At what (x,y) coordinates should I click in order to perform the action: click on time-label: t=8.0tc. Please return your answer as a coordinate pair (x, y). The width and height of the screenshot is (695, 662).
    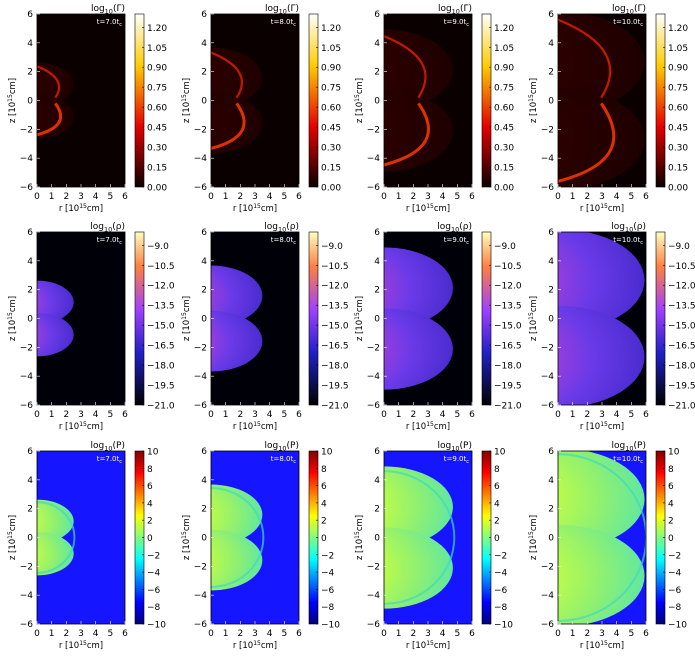
    Looking at the image, I should click on (284, 241).